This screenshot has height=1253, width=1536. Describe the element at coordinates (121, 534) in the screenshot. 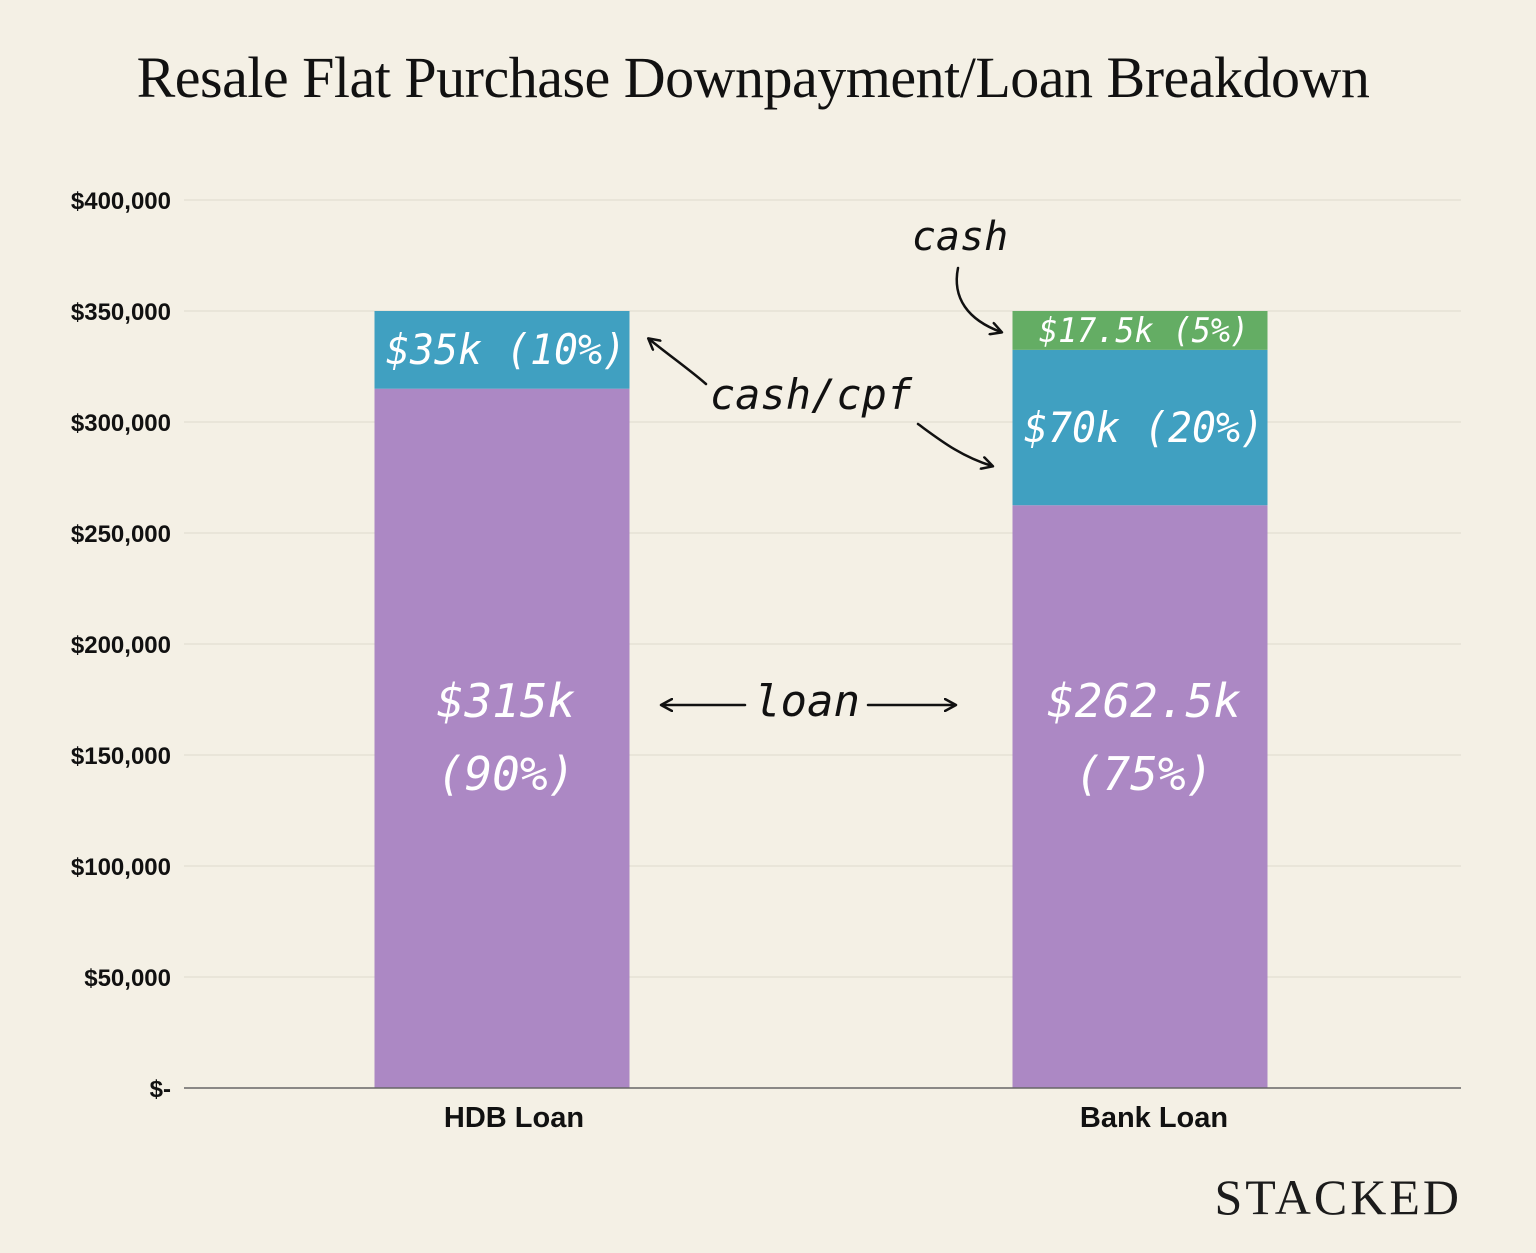

I see `y-tick-label: $250,000` at that location.